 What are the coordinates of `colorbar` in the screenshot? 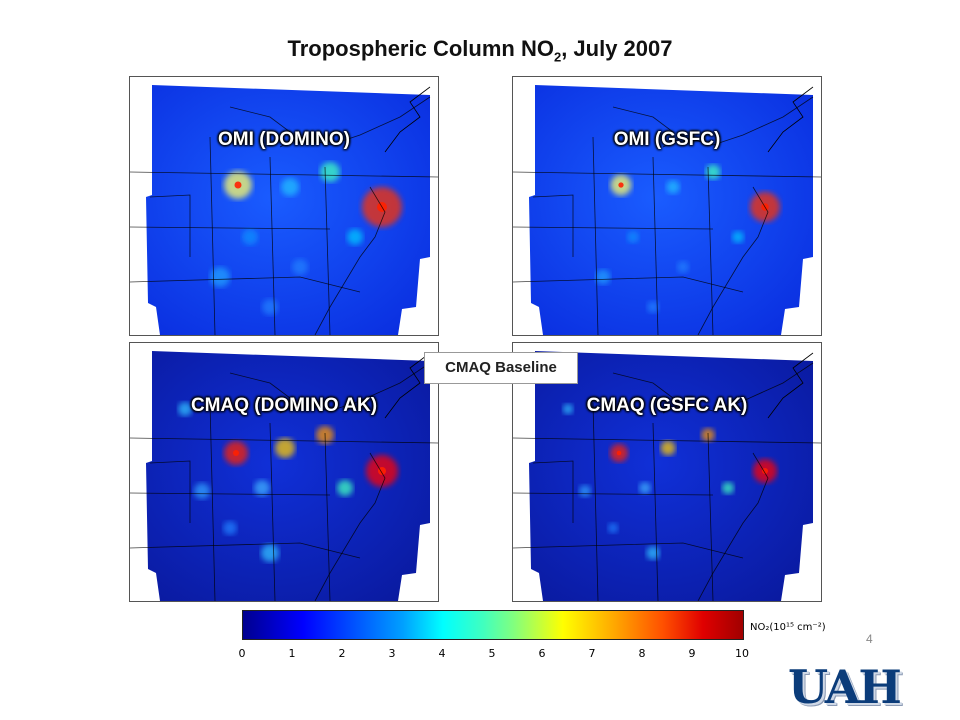 It's located at (493, 625).